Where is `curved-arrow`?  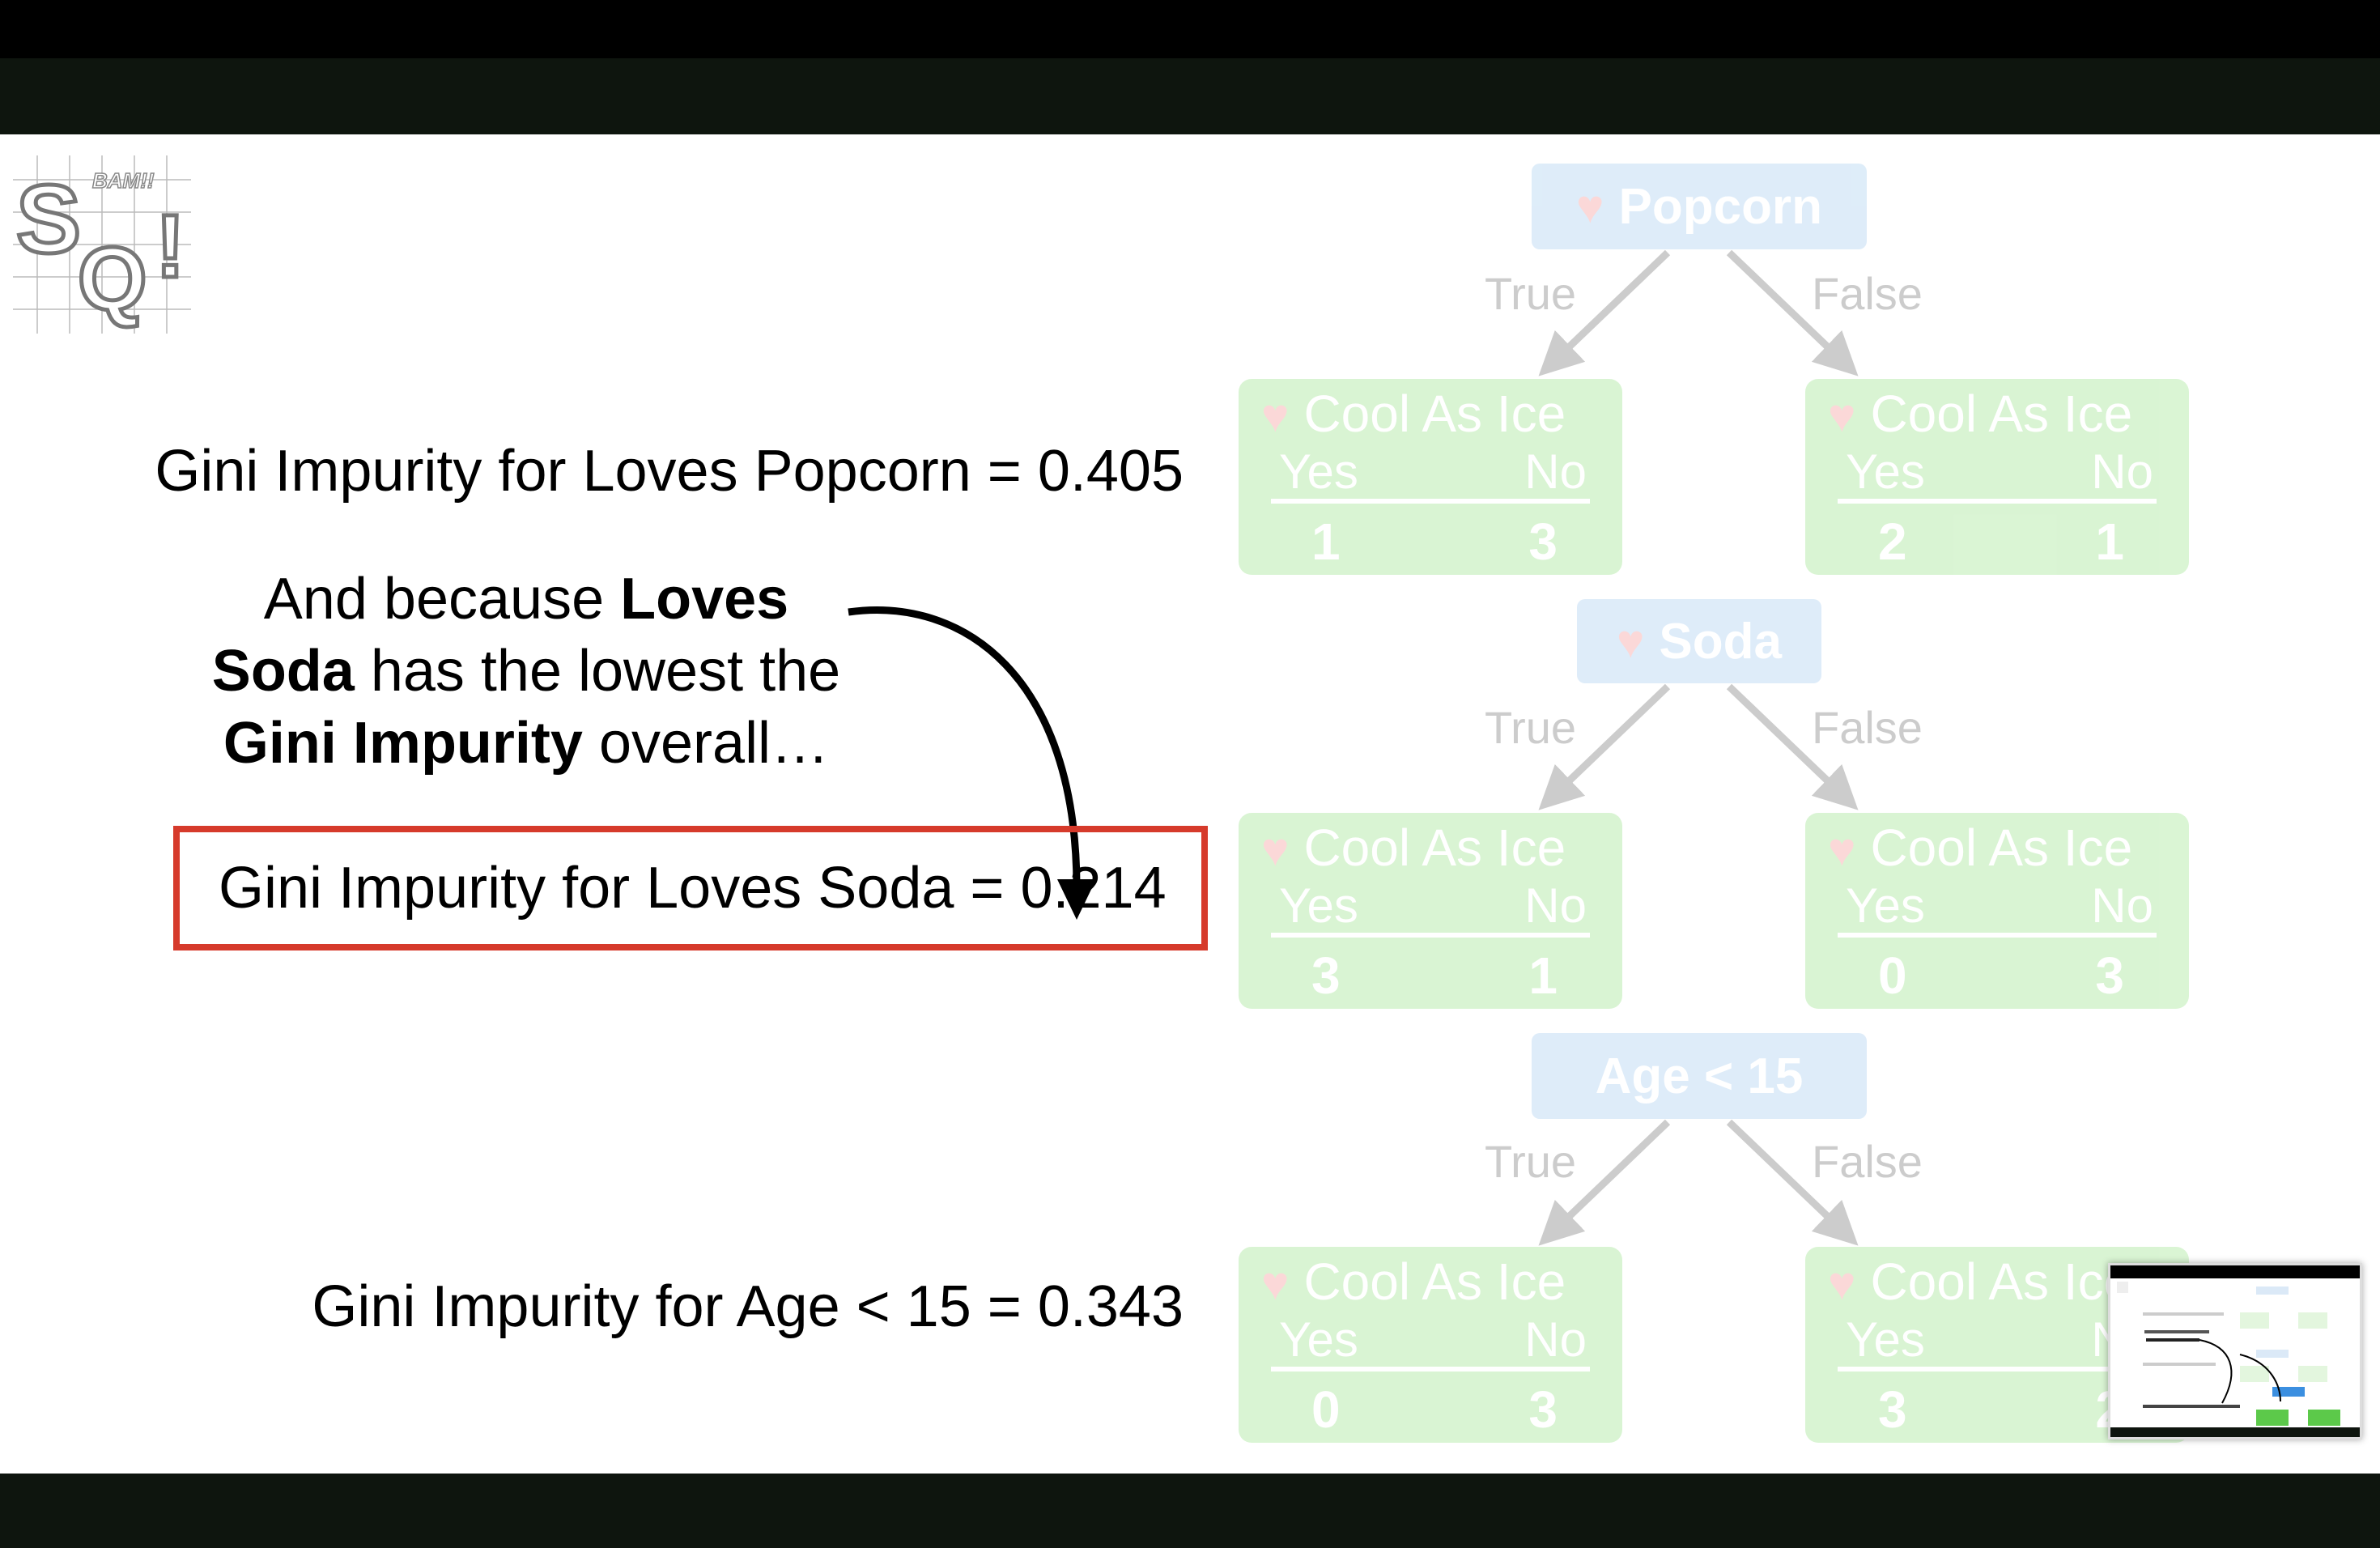 curved-arrow is located at coordinates (972, 763).